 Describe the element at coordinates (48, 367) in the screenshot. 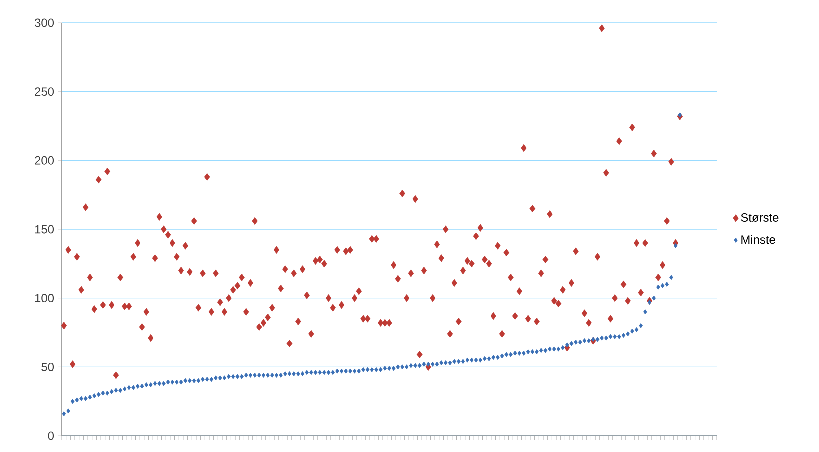

I see `y-tick-label: 50` at that location.